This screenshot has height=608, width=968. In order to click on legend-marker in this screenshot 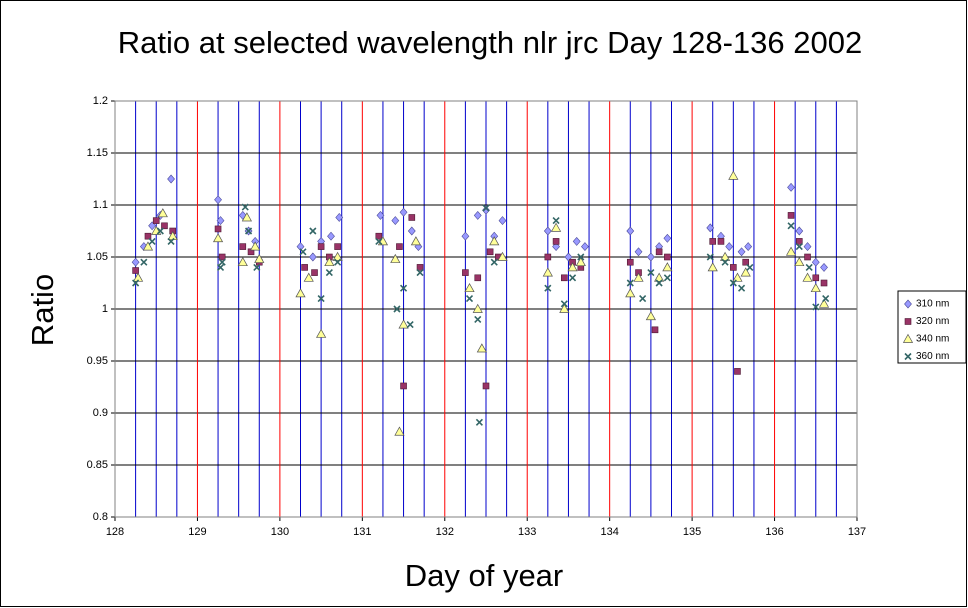, I will do `click(908, 321)`.